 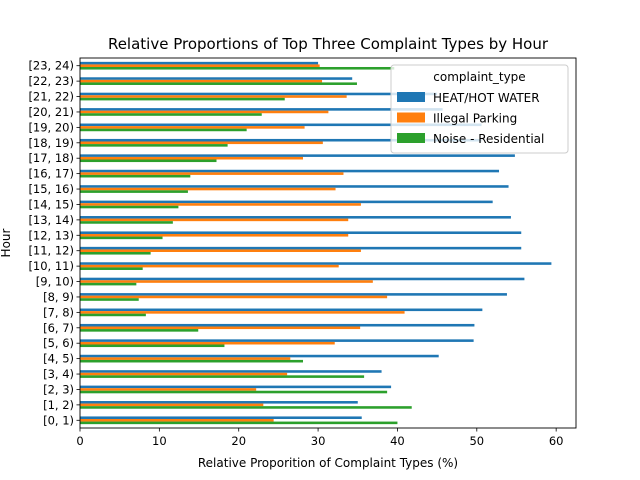 What do you see at coordinates (51, 204) in the screenshot?
I see `y-tick-label: [14, 15)` at bounding box center [51, 204].